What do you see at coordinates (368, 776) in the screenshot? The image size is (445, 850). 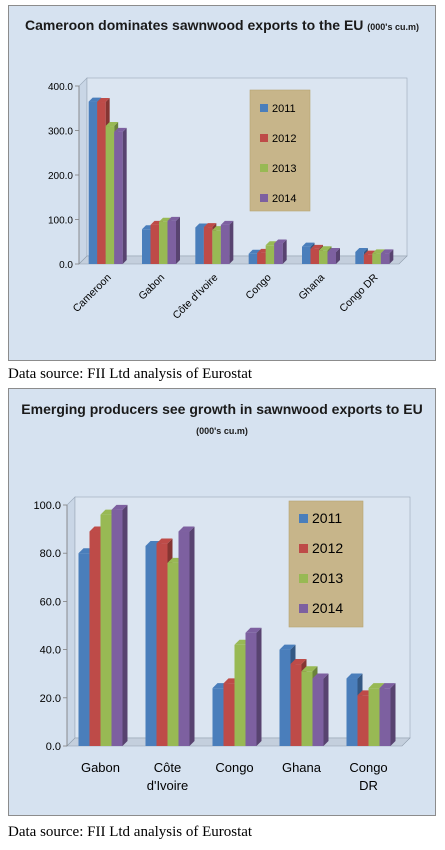 I see `x-tick-label: Congo DR` at bounding box center [368, 776].